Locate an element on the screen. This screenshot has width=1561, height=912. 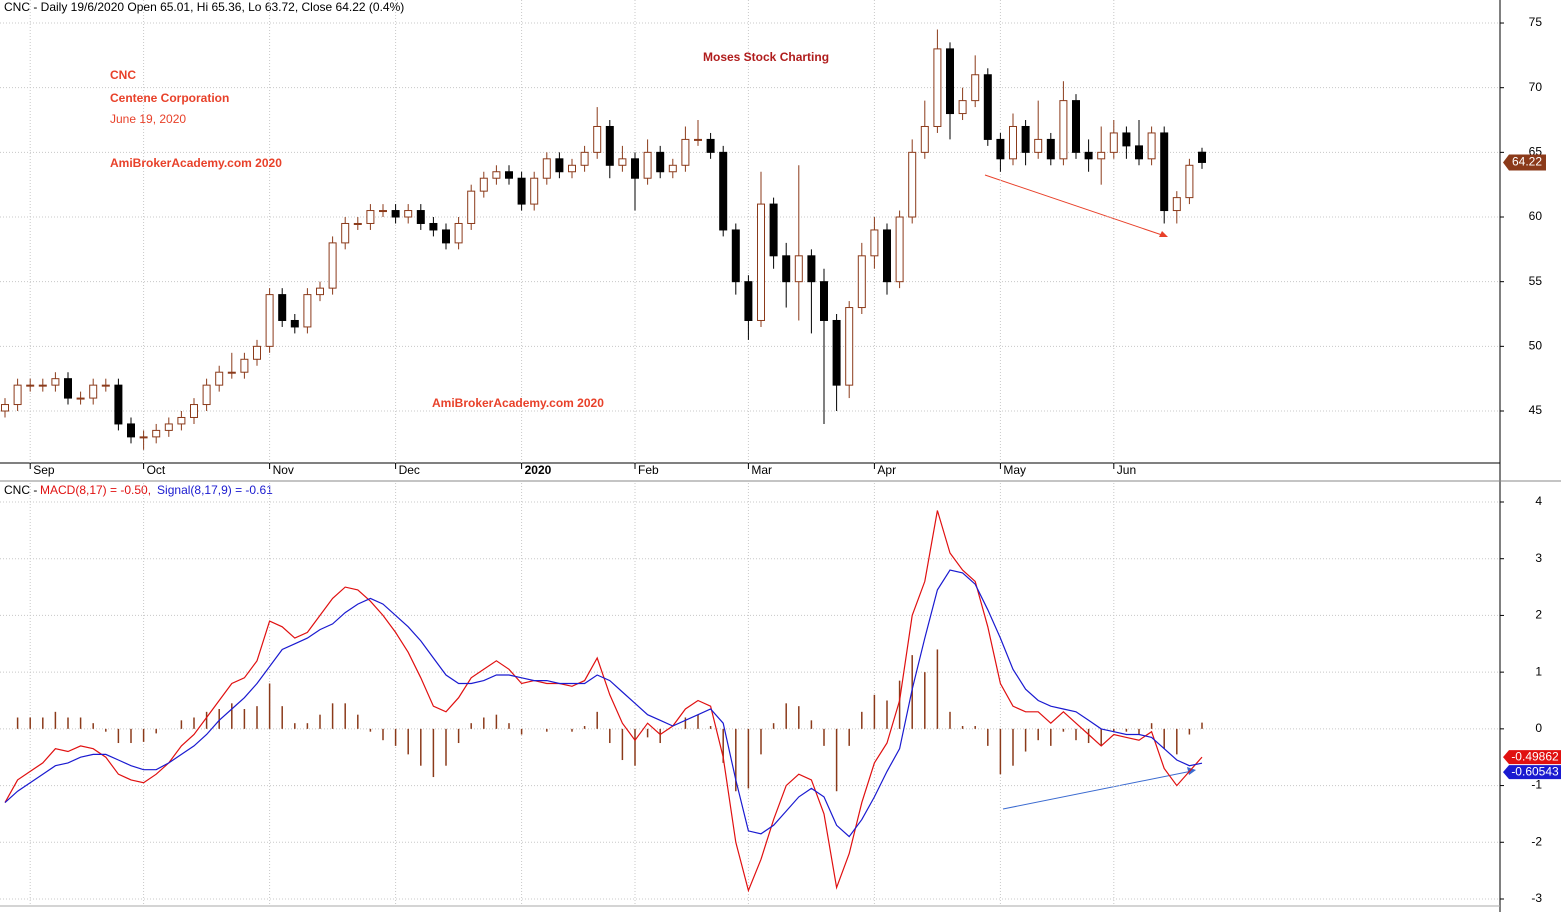
x-tick-label: Mar is located at coordinates (761, 470).